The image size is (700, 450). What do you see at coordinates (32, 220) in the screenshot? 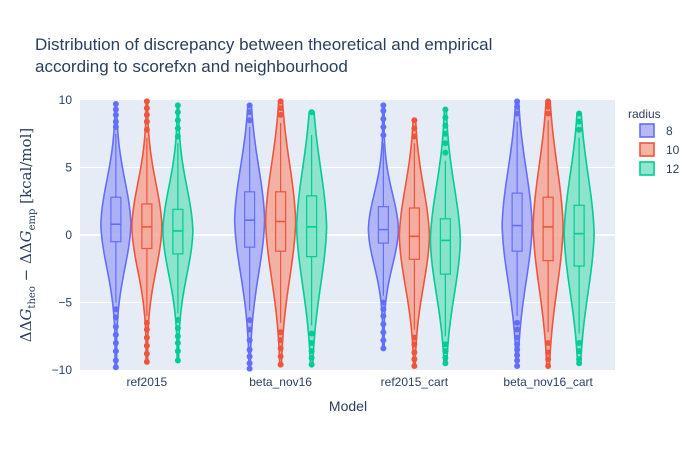
I see `y-label-sub2: emp` at bounding box center [32, 220].